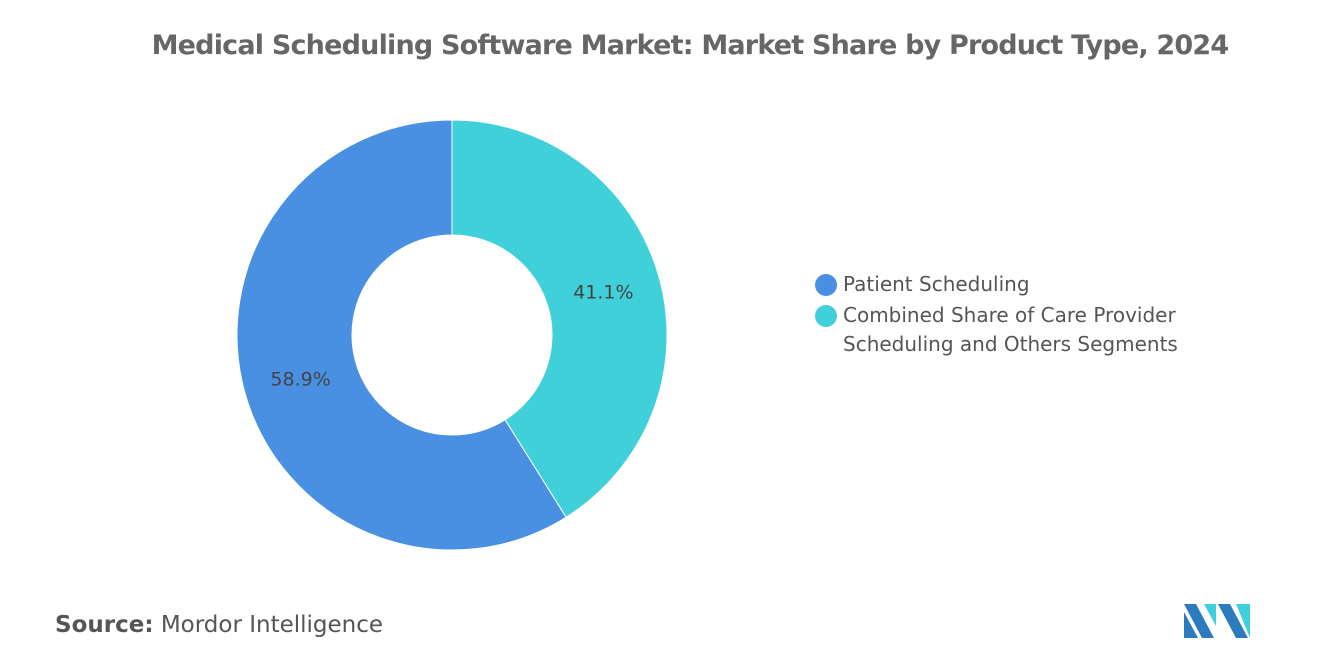 This screenshot has height=665, width=1320. Describe the element at coordinates (104, 625) in the screenshot. I see `source-label: Source:` at that location.